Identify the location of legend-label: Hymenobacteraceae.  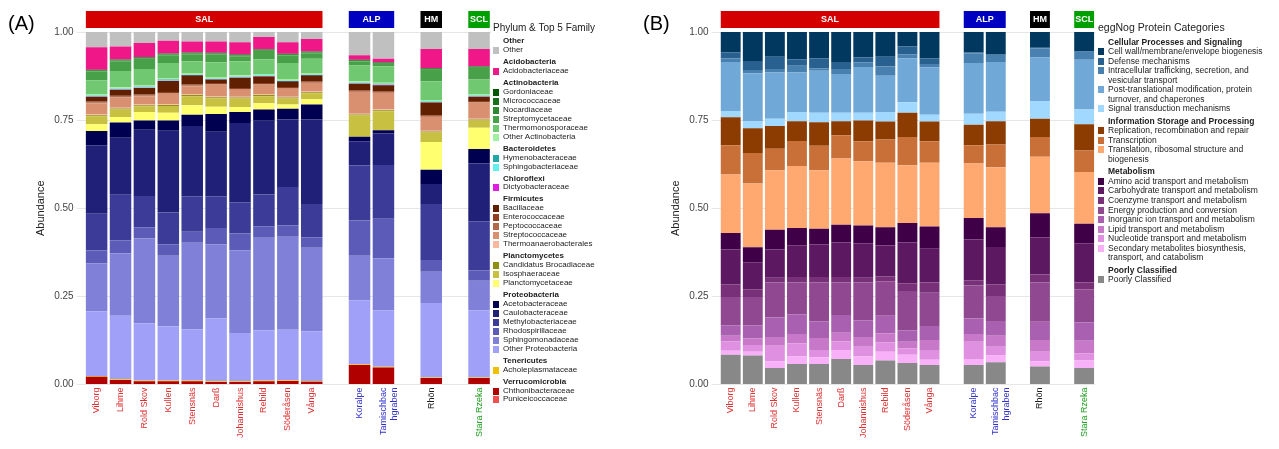
(540, 157).